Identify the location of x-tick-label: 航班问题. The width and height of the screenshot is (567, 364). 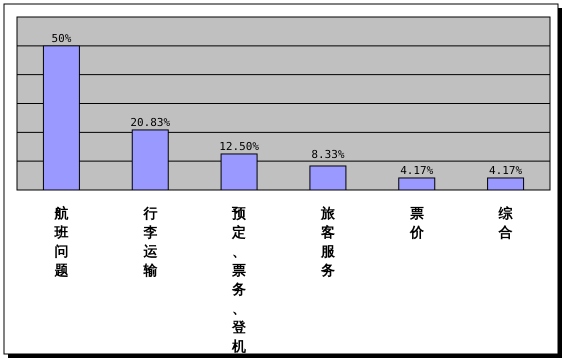
(60, 242).